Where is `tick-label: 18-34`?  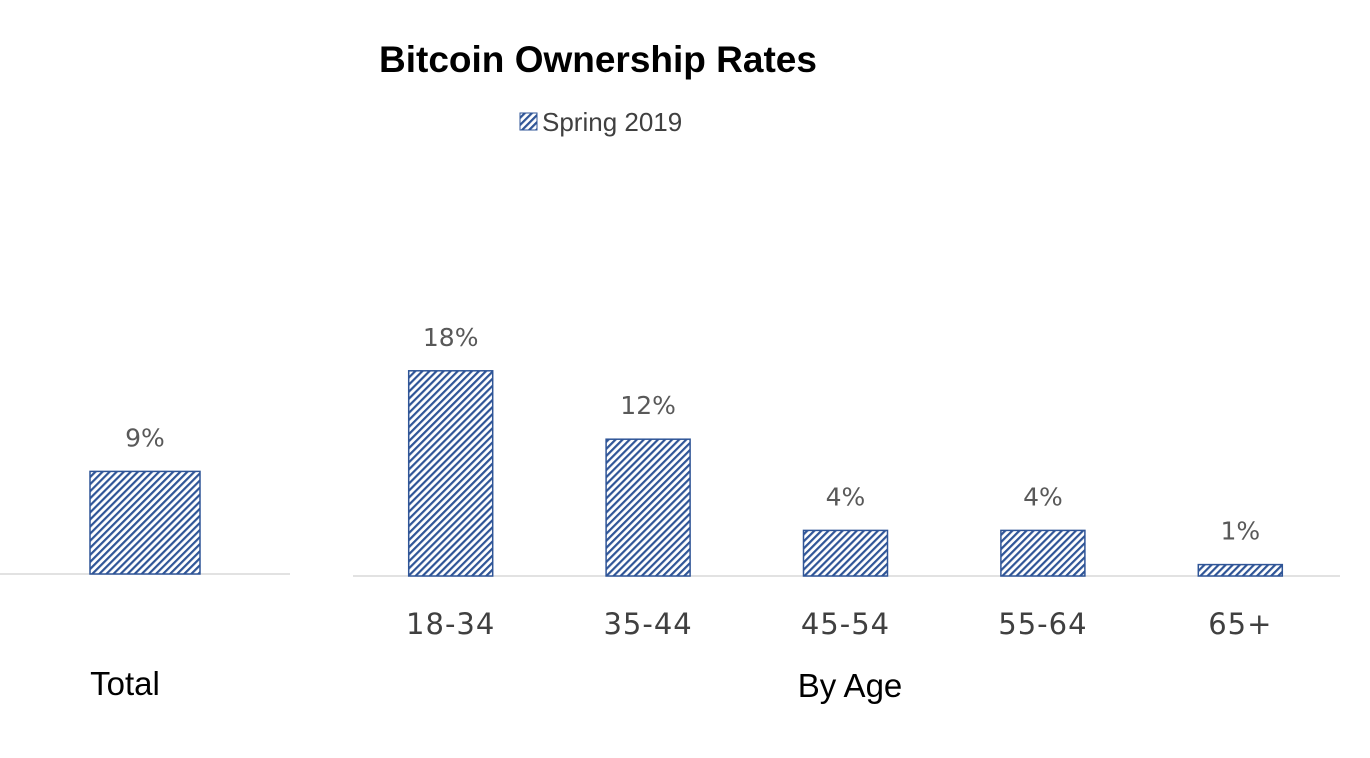
tick-label: 18-34 is located at coordinates (450, 624).